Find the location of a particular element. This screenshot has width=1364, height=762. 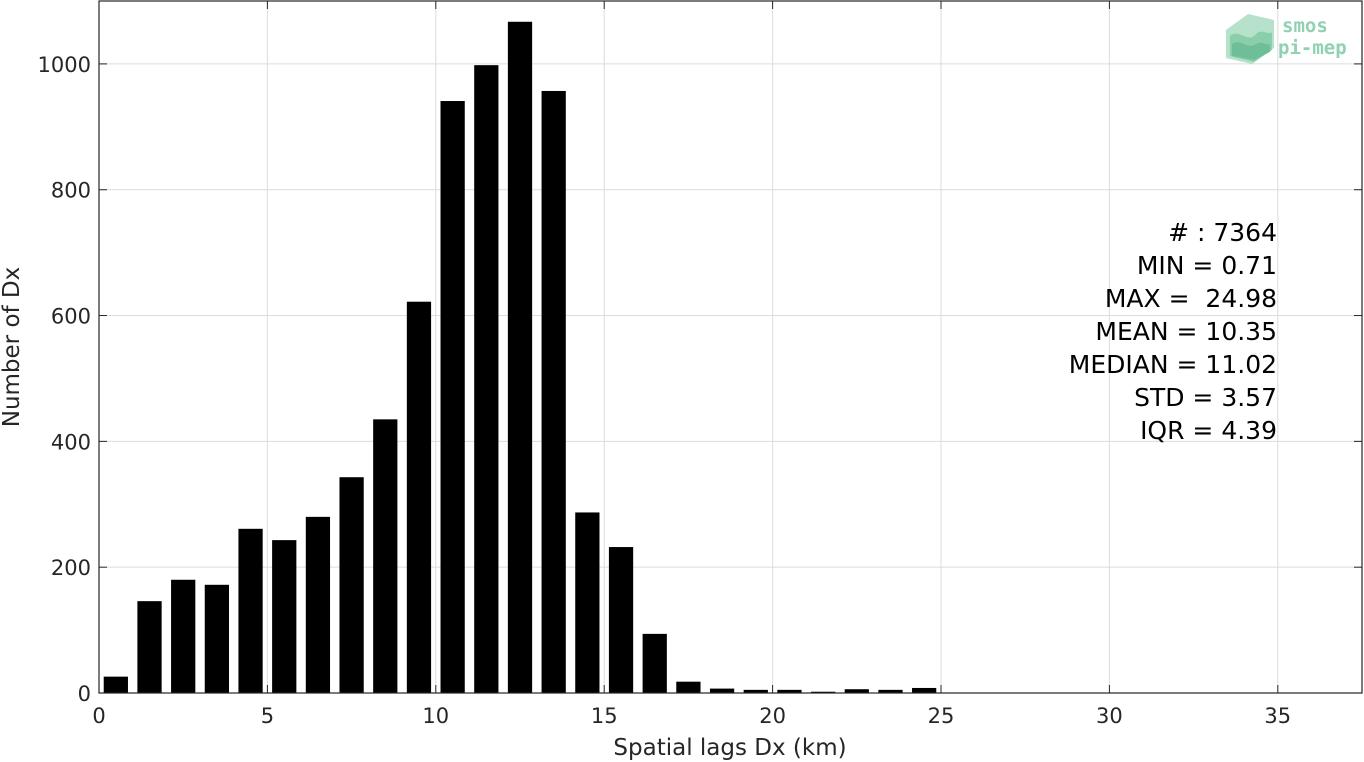

stat-mean: MEAN = 10.35 is located at coordinates (1186, 331).